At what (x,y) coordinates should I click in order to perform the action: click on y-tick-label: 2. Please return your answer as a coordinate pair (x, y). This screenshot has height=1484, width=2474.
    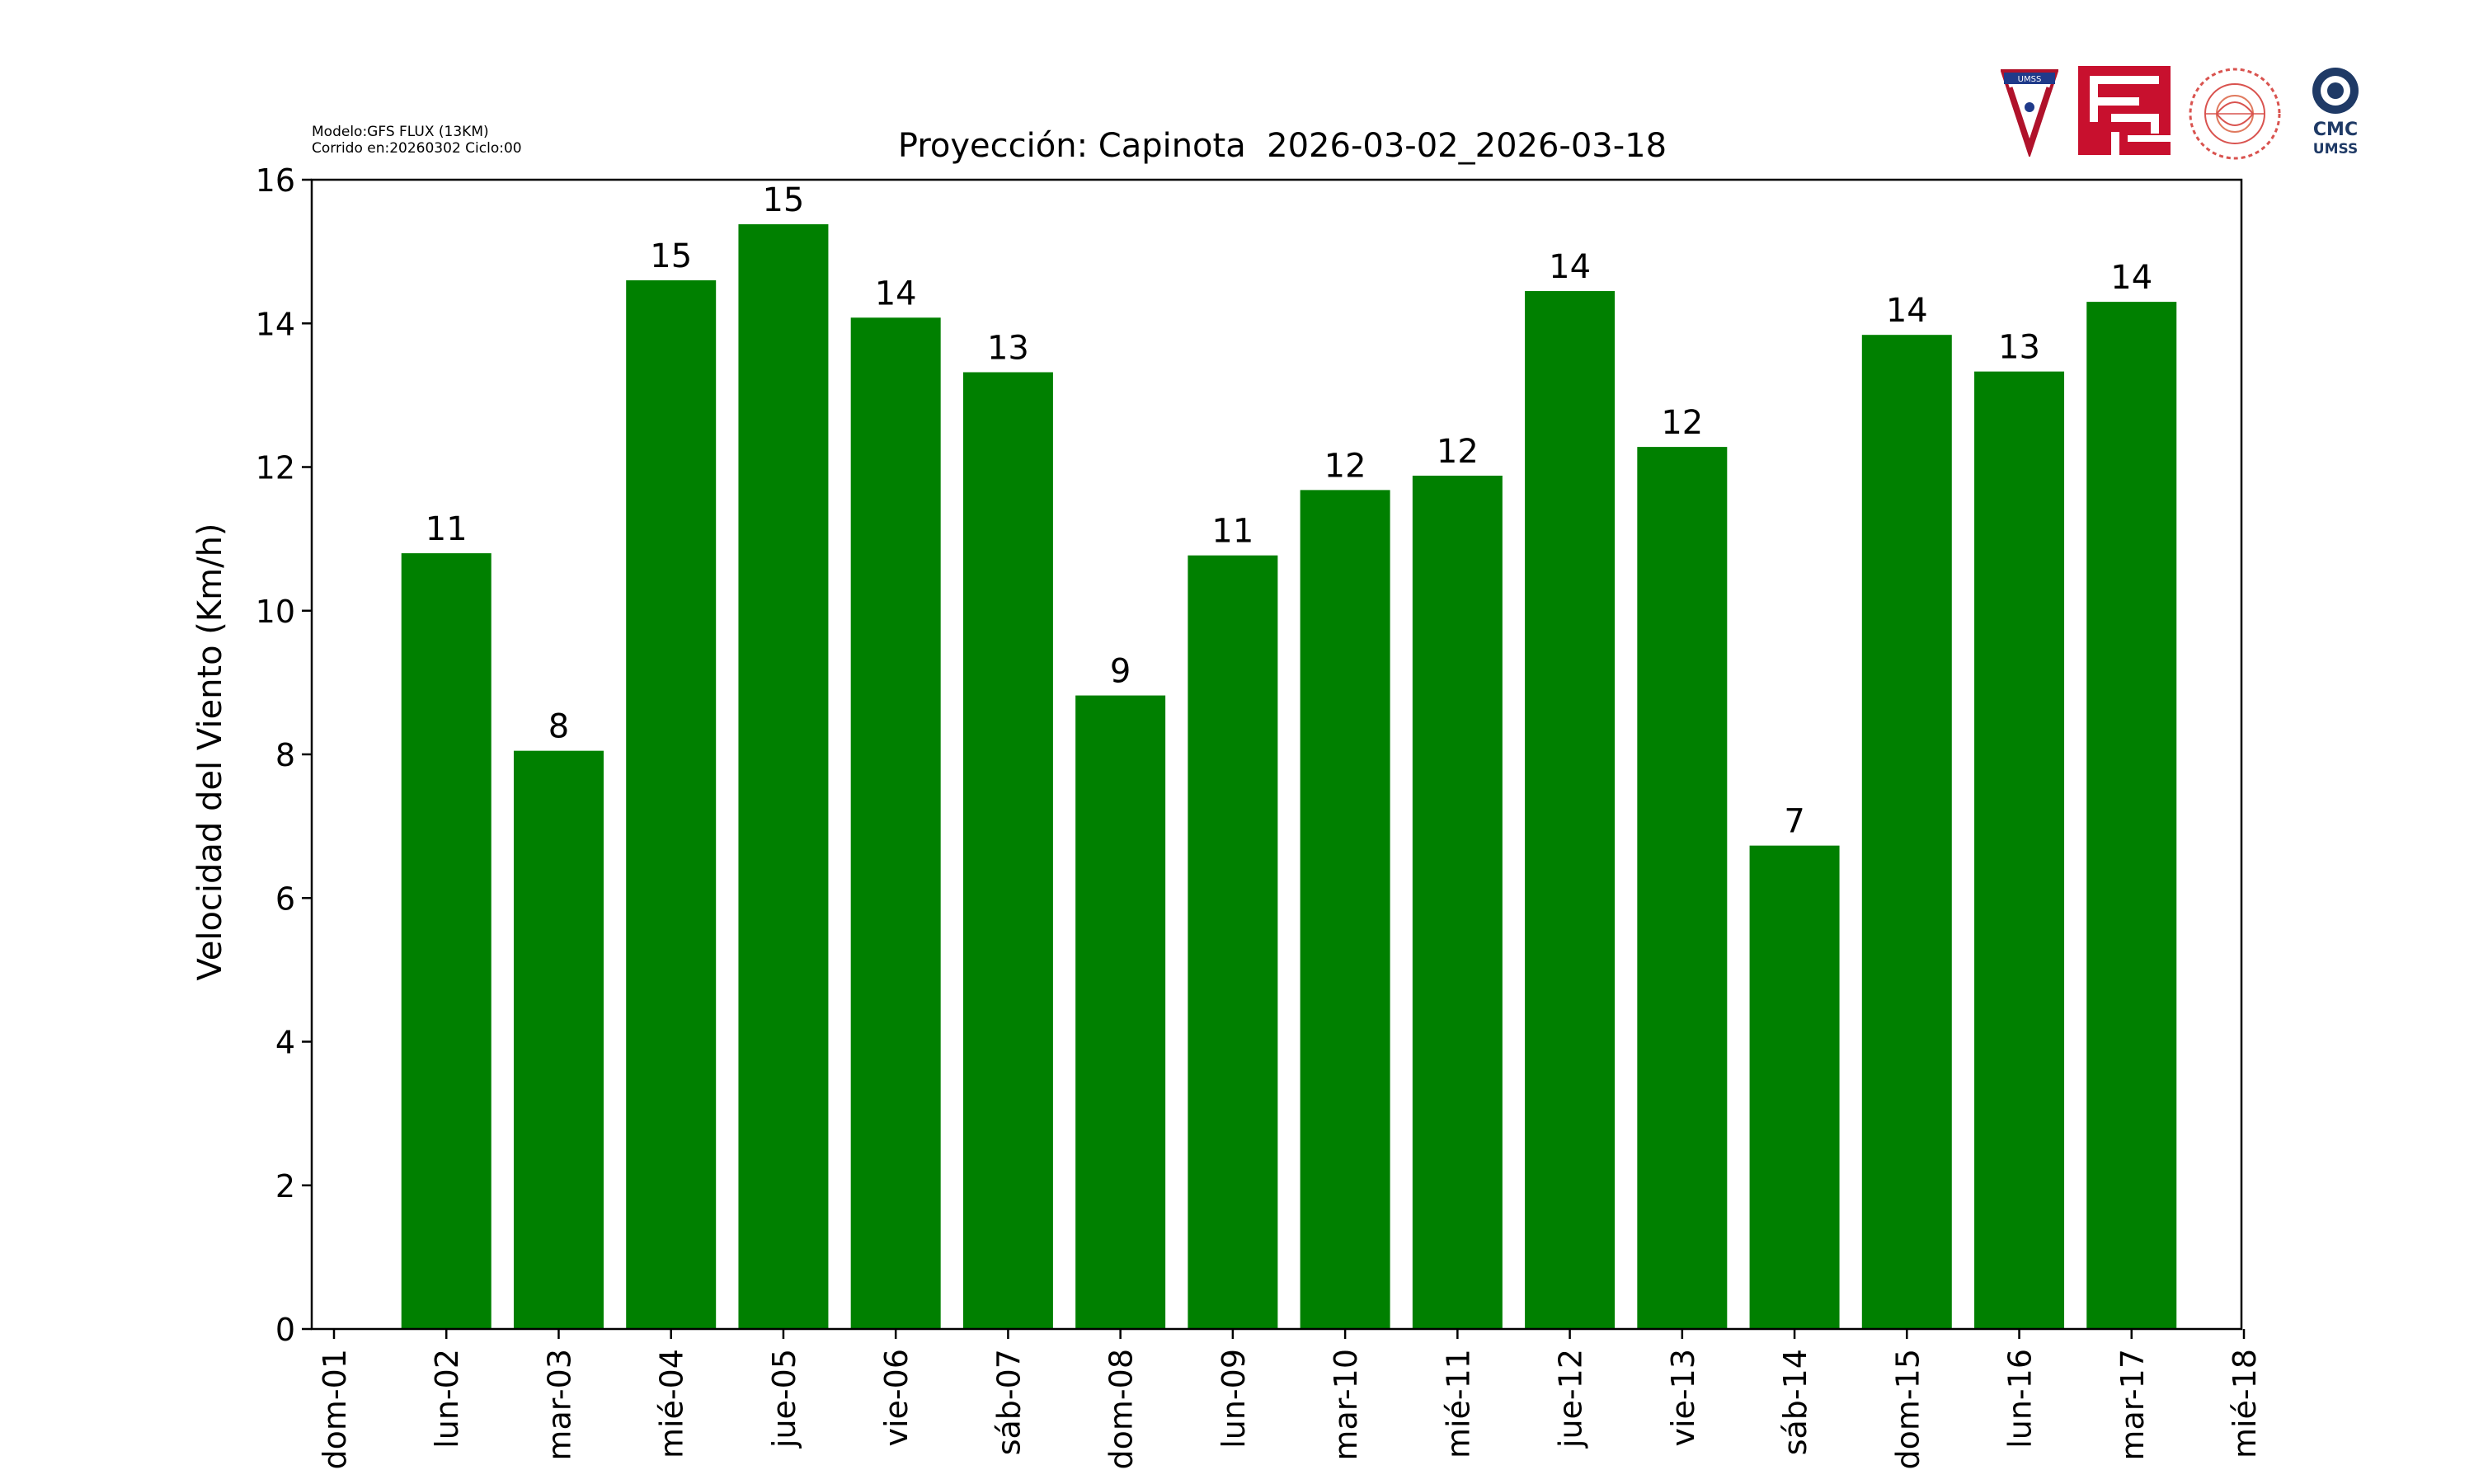
    Looking at the image, I should click on (285, 1186).